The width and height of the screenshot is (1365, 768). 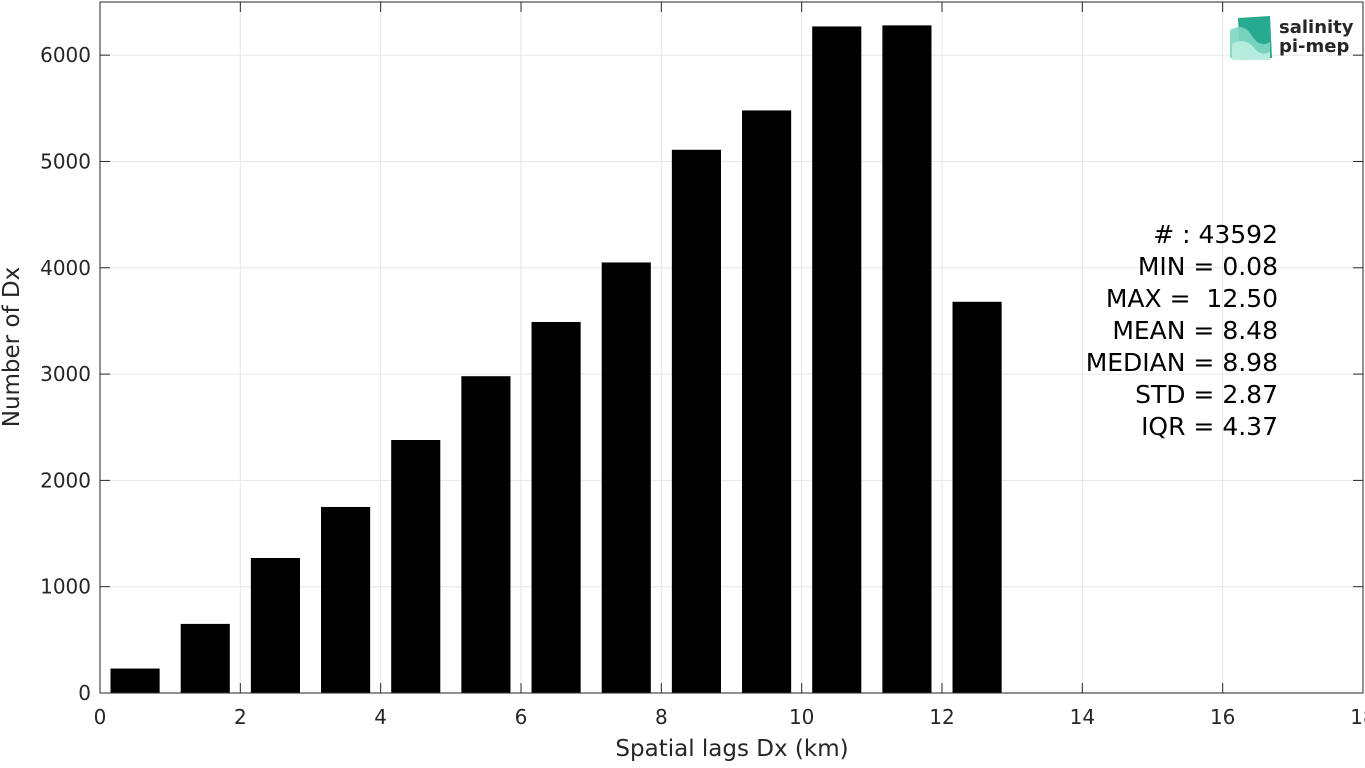 What do you see at coordinates (1215, 234) in the screenshot?
I see `stats-line-0: # : 43592` at bounding box center [1215, 234].